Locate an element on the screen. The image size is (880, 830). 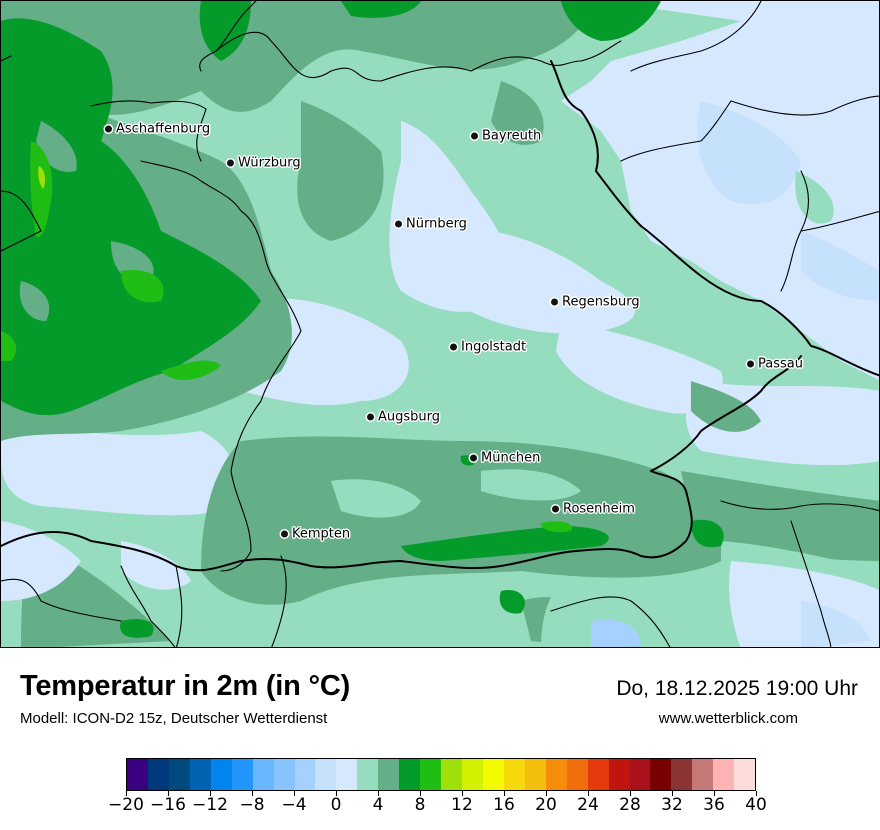
city-rosenheim: Rosenheim is located at coordinates (593, 509).